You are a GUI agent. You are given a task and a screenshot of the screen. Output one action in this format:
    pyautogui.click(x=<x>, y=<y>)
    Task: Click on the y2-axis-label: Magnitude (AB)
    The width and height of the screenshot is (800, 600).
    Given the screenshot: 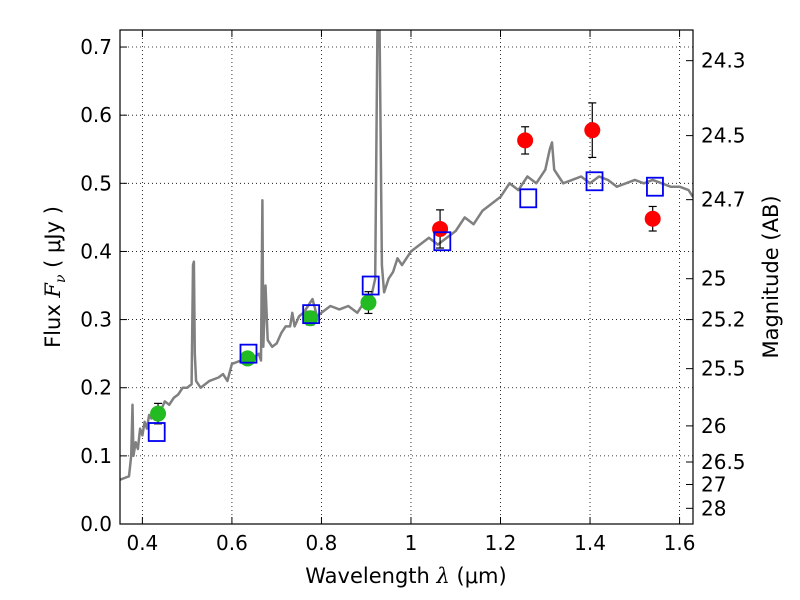 What is the action you would take?
    pyautogui.click(x=771, y=276)
    